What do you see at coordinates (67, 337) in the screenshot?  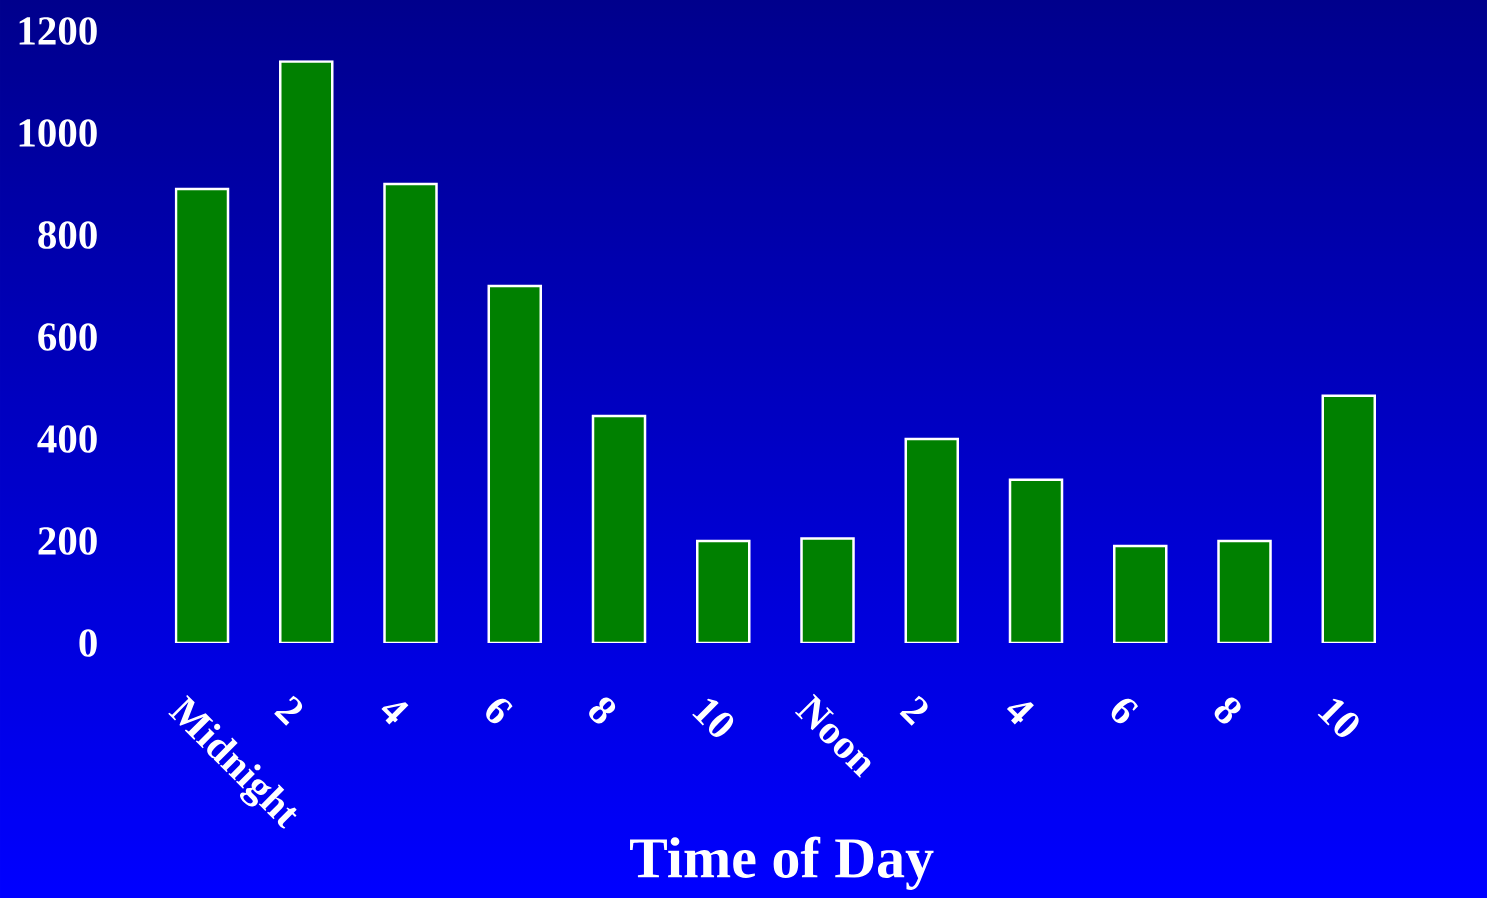 I see `y-tick-label: 600` at bounding box center [67, 337].